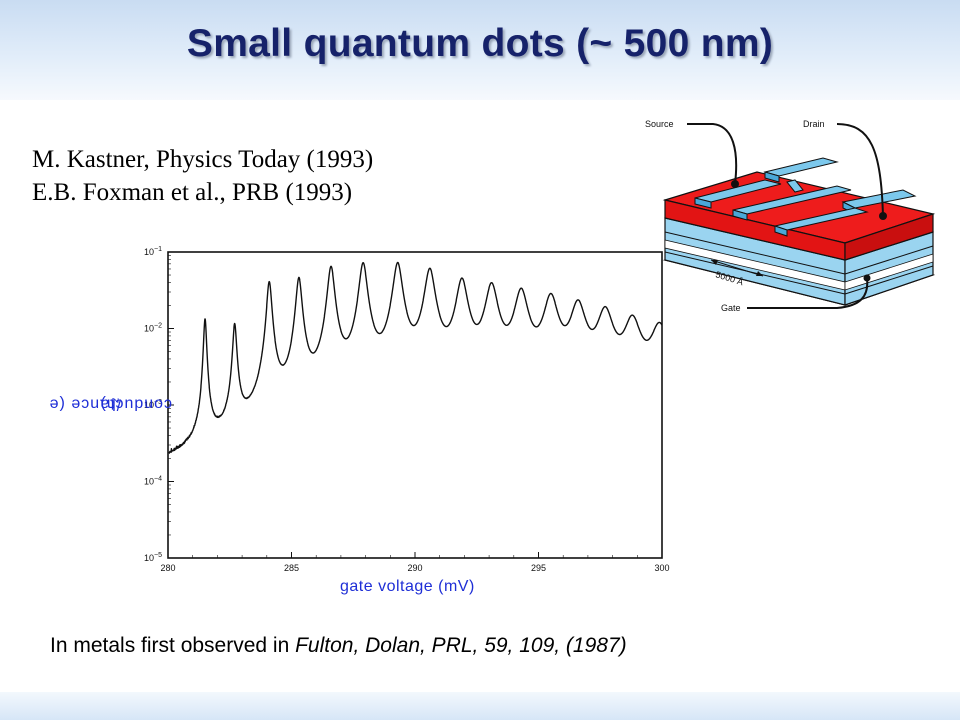 Image resolution: width=960 pixels, height=720 pixels. I want to click on footer-prefix: In metals first observed in, so click(173, 645).